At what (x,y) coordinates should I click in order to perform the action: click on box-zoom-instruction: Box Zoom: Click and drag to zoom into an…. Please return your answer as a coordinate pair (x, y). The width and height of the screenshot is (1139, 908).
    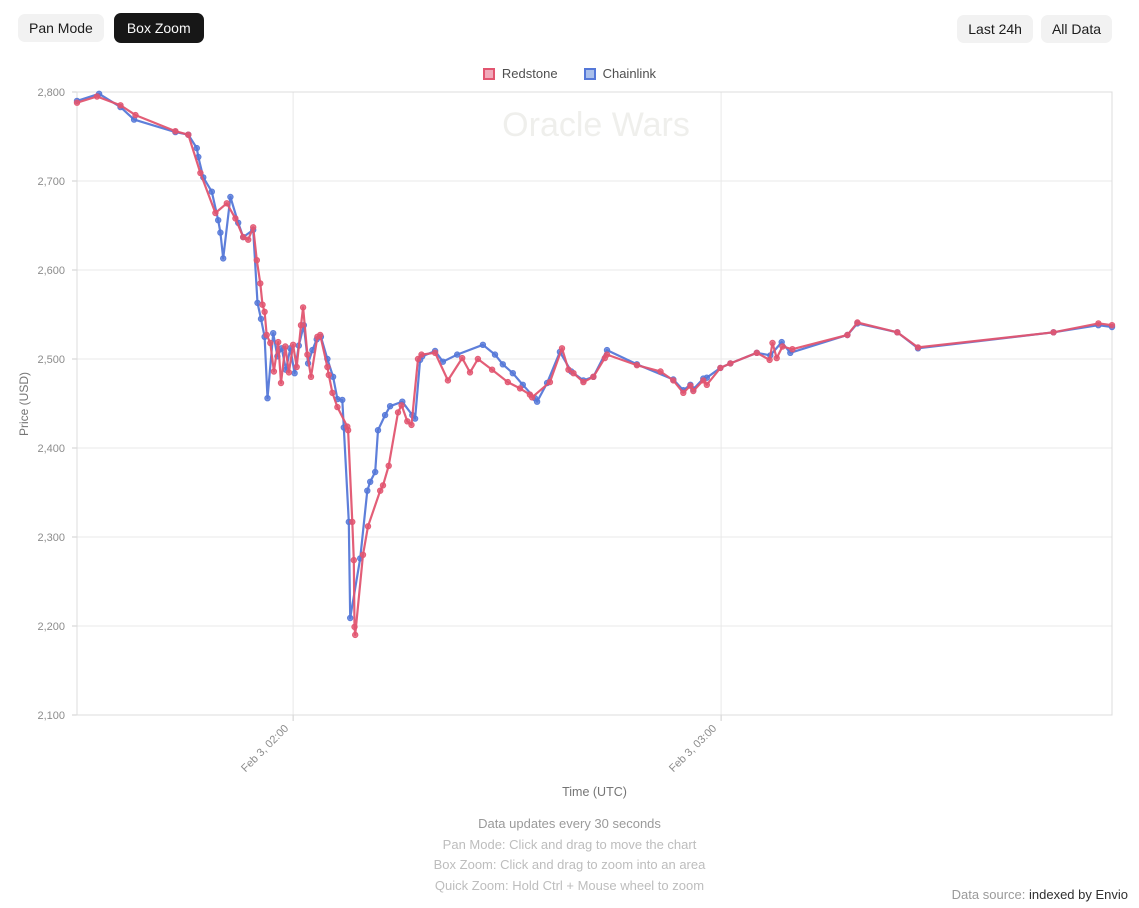
    Looking at the image, I should click on (569, 864).